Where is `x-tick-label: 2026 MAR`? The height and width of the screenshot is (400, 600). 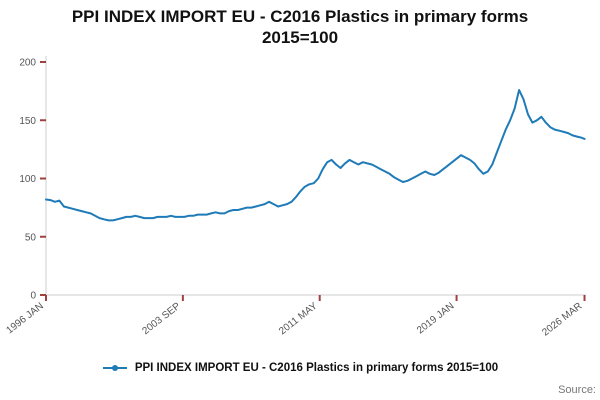
x-tick-label: 2026 MAR is located at coordinates (562, 320).